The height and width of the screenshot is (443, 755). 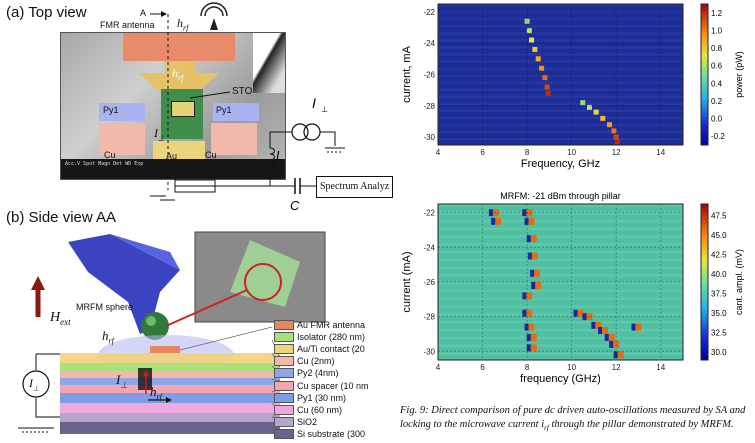 I want to click on mrfm-cantilever, so click(x=124, y=284).